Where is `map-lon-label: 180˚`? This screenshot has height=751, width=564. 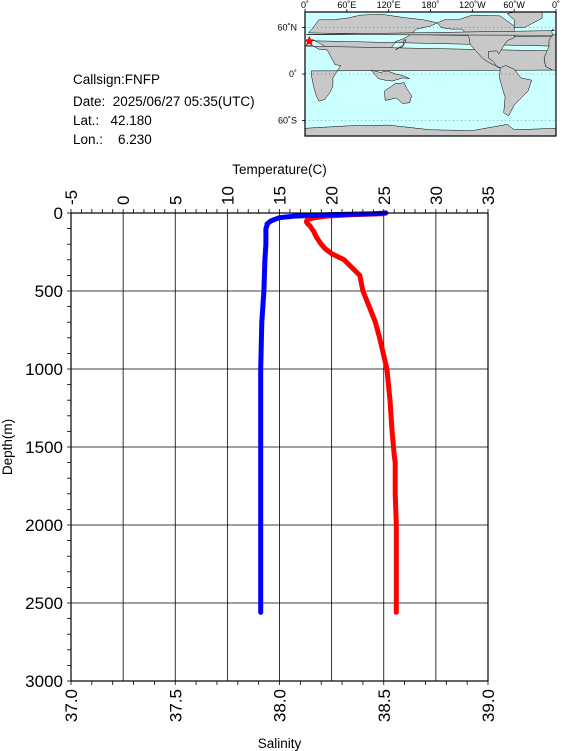 map-lon-label: 180˚ is located at coordinates (430, 5).